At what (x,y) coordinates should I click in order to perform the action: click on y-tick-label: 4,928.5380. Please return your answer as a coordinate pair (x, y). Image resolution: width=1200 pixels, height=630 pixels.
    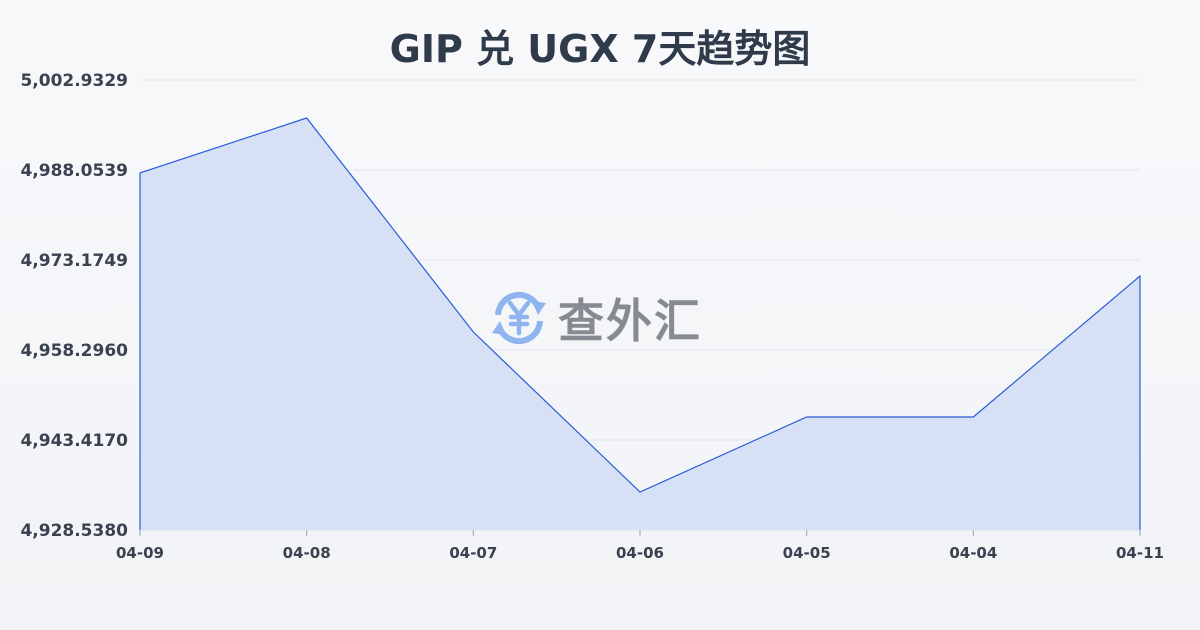
    Looking at the image, I should click on (74, 531).